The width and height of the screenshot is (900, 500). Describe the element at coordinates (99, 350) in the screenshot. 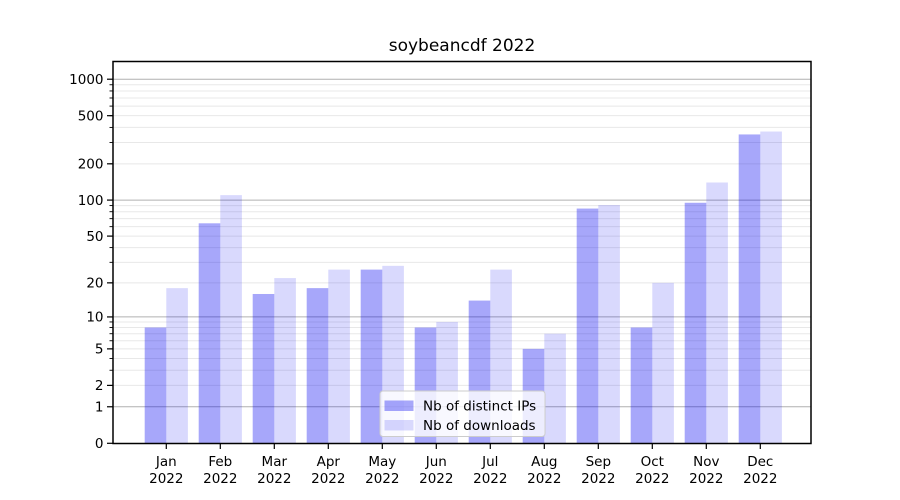

I see `y-tick-label: 5` at that location.